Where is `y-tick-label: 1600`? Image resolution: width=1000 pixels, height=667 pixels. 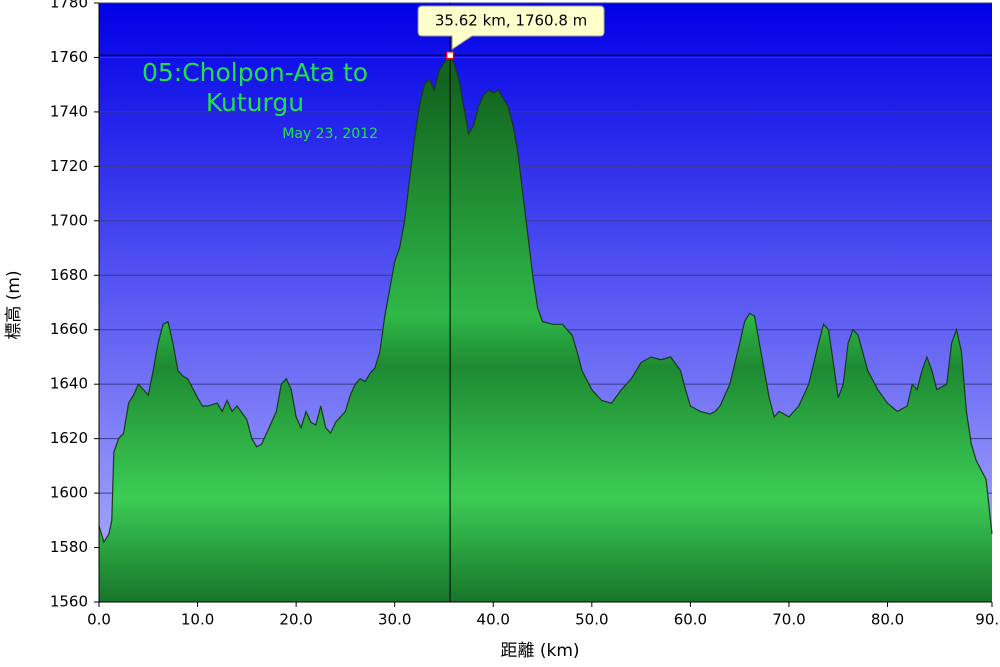
y-tick-label: 1600 is located at coordinates (69, 493).